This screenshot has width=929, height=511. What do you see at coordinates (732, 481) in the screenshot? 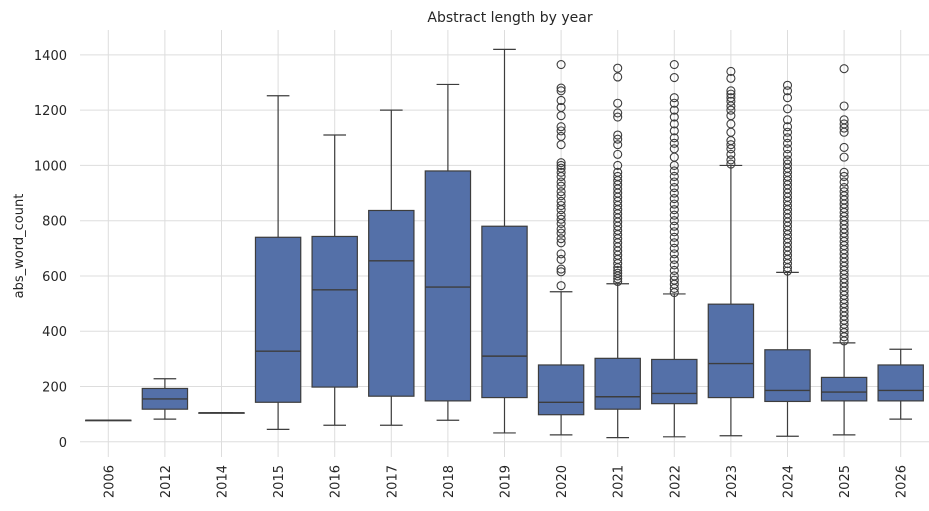
I see `x-tick-label: 2023` at bounding box center [732, 481].